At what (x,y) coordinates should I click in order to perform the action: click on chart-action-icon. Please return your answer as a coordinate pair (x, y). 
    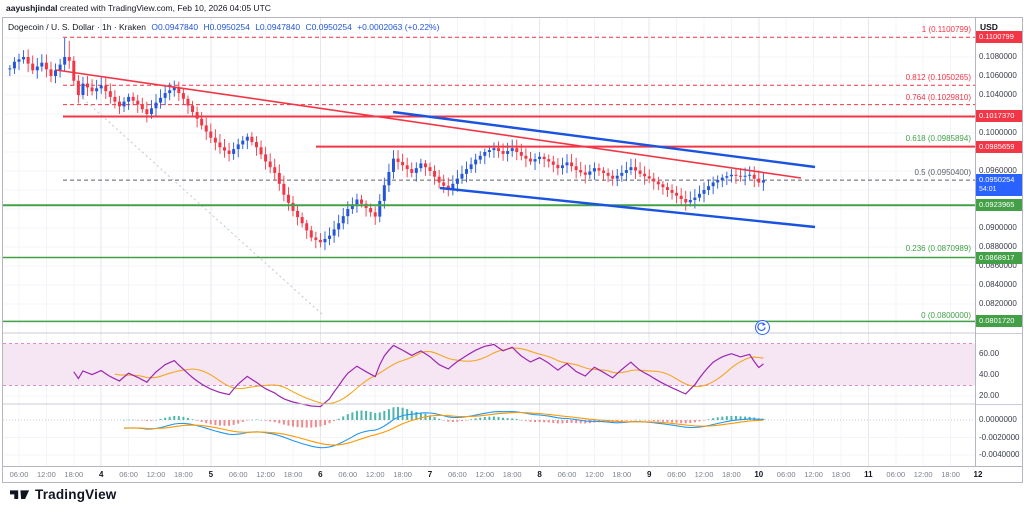
    Looking at the image, I should click on (762, 327).